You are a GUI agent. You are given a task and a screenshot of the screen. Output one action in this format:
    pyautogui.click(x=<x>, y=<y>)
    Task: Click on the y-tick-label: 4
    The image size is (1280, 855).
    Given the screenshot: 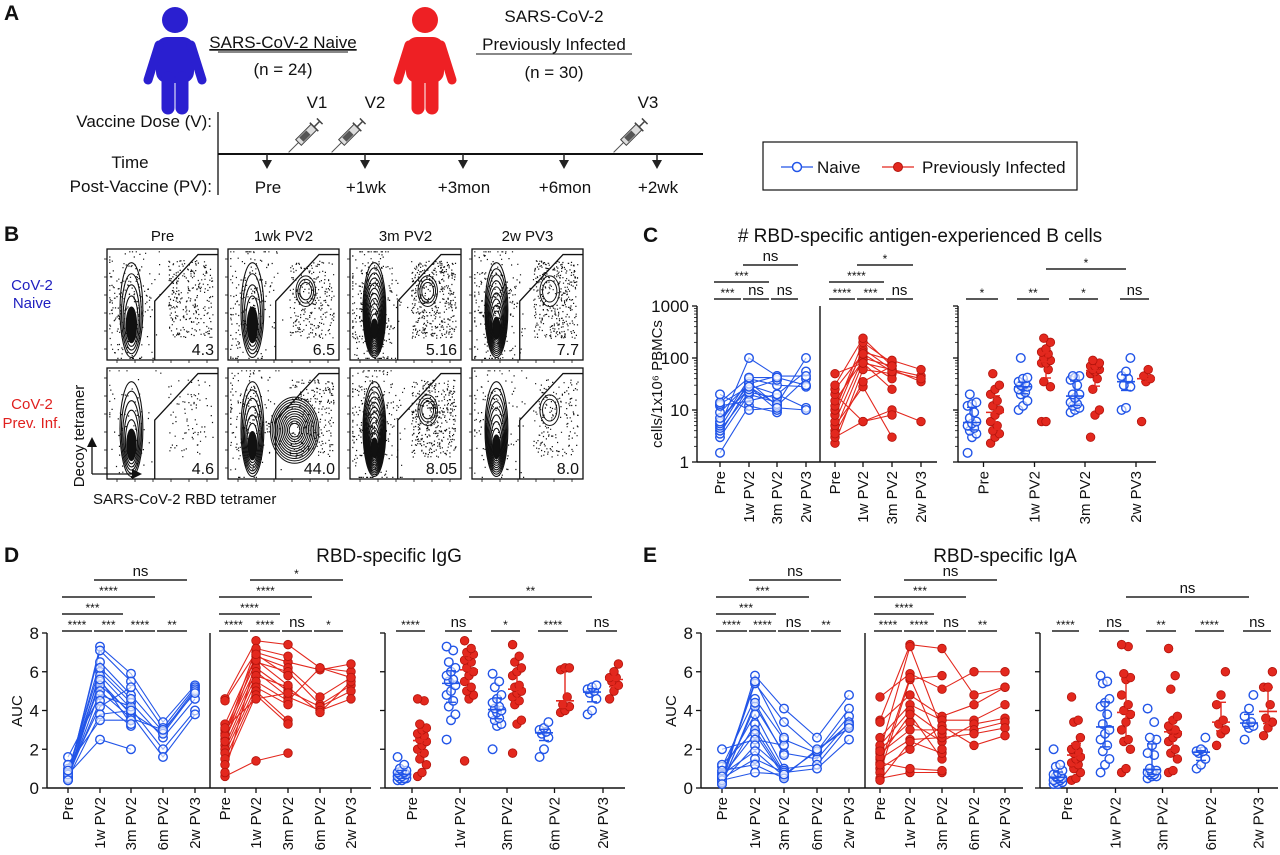 What is the action you would take?
    pyautogui.click(x=688, y=711)
    